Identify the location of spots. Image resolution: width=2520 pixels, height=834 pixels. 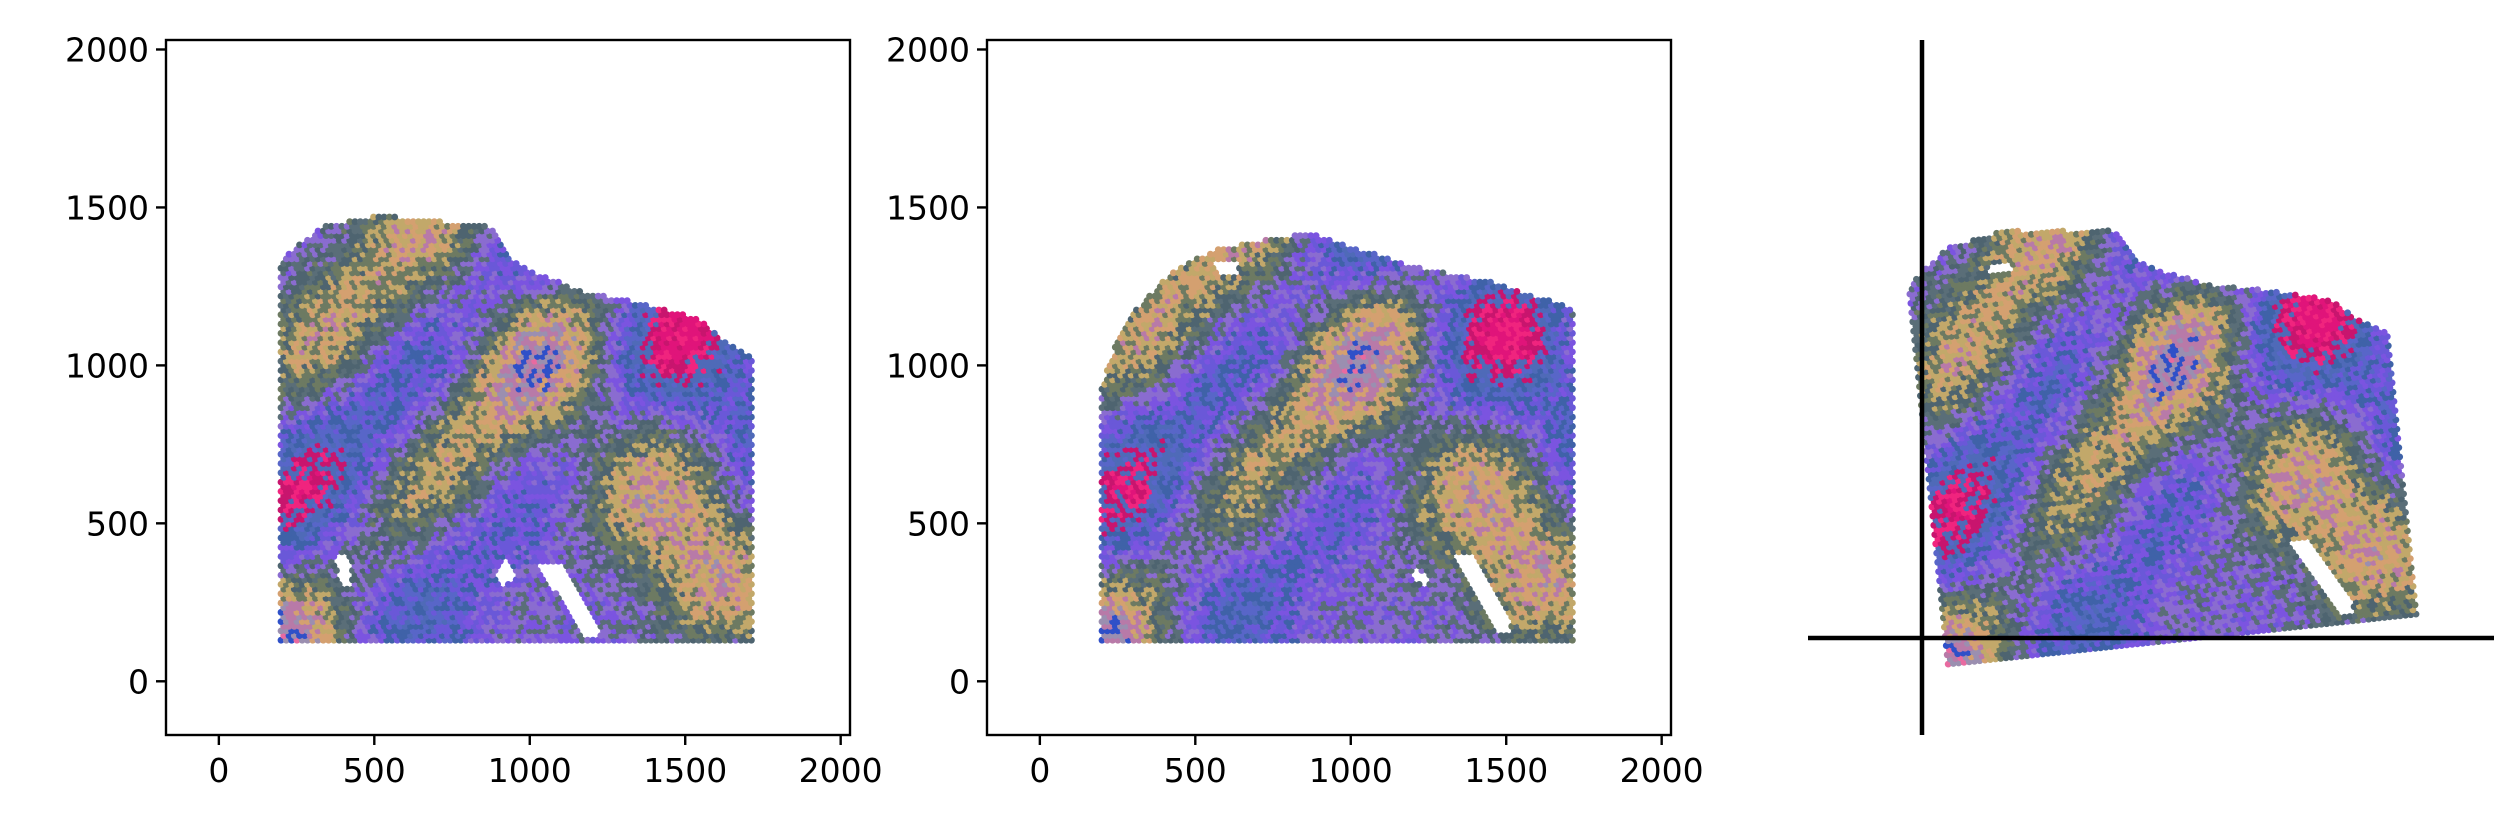
(516, 428).